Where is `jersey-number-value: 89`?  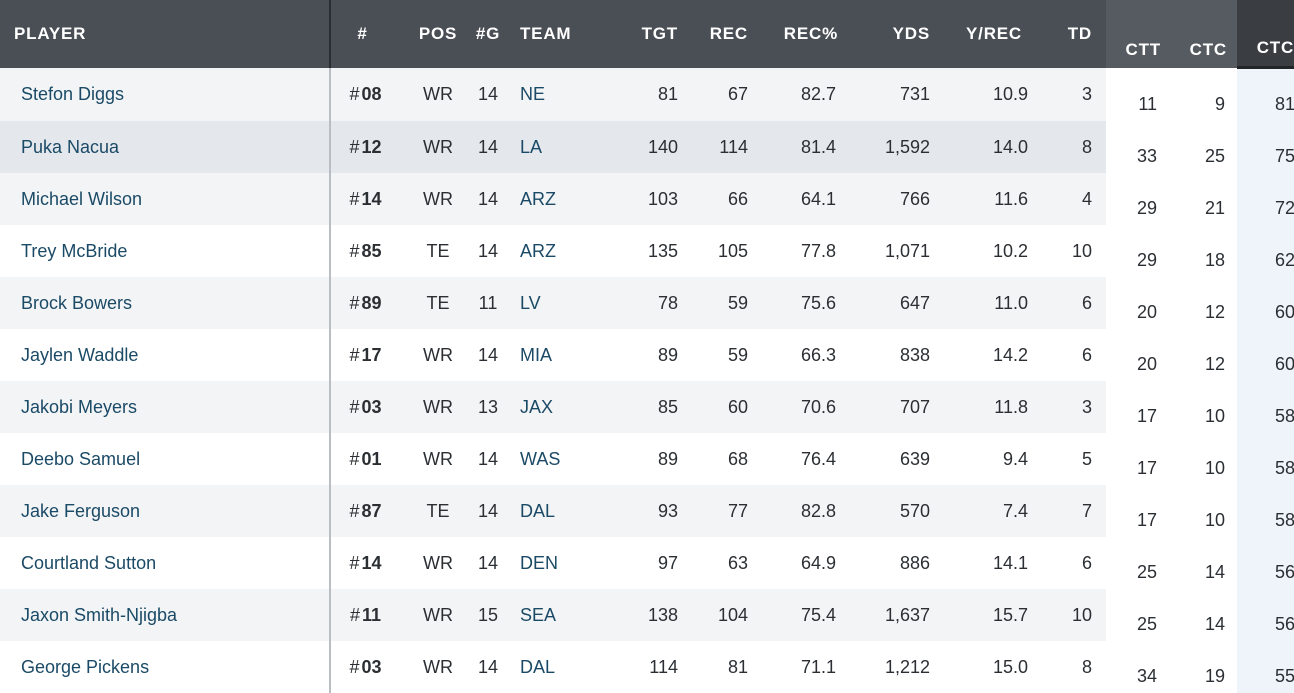
jersey-number-value: 89 is located at coordinates (371, 303).